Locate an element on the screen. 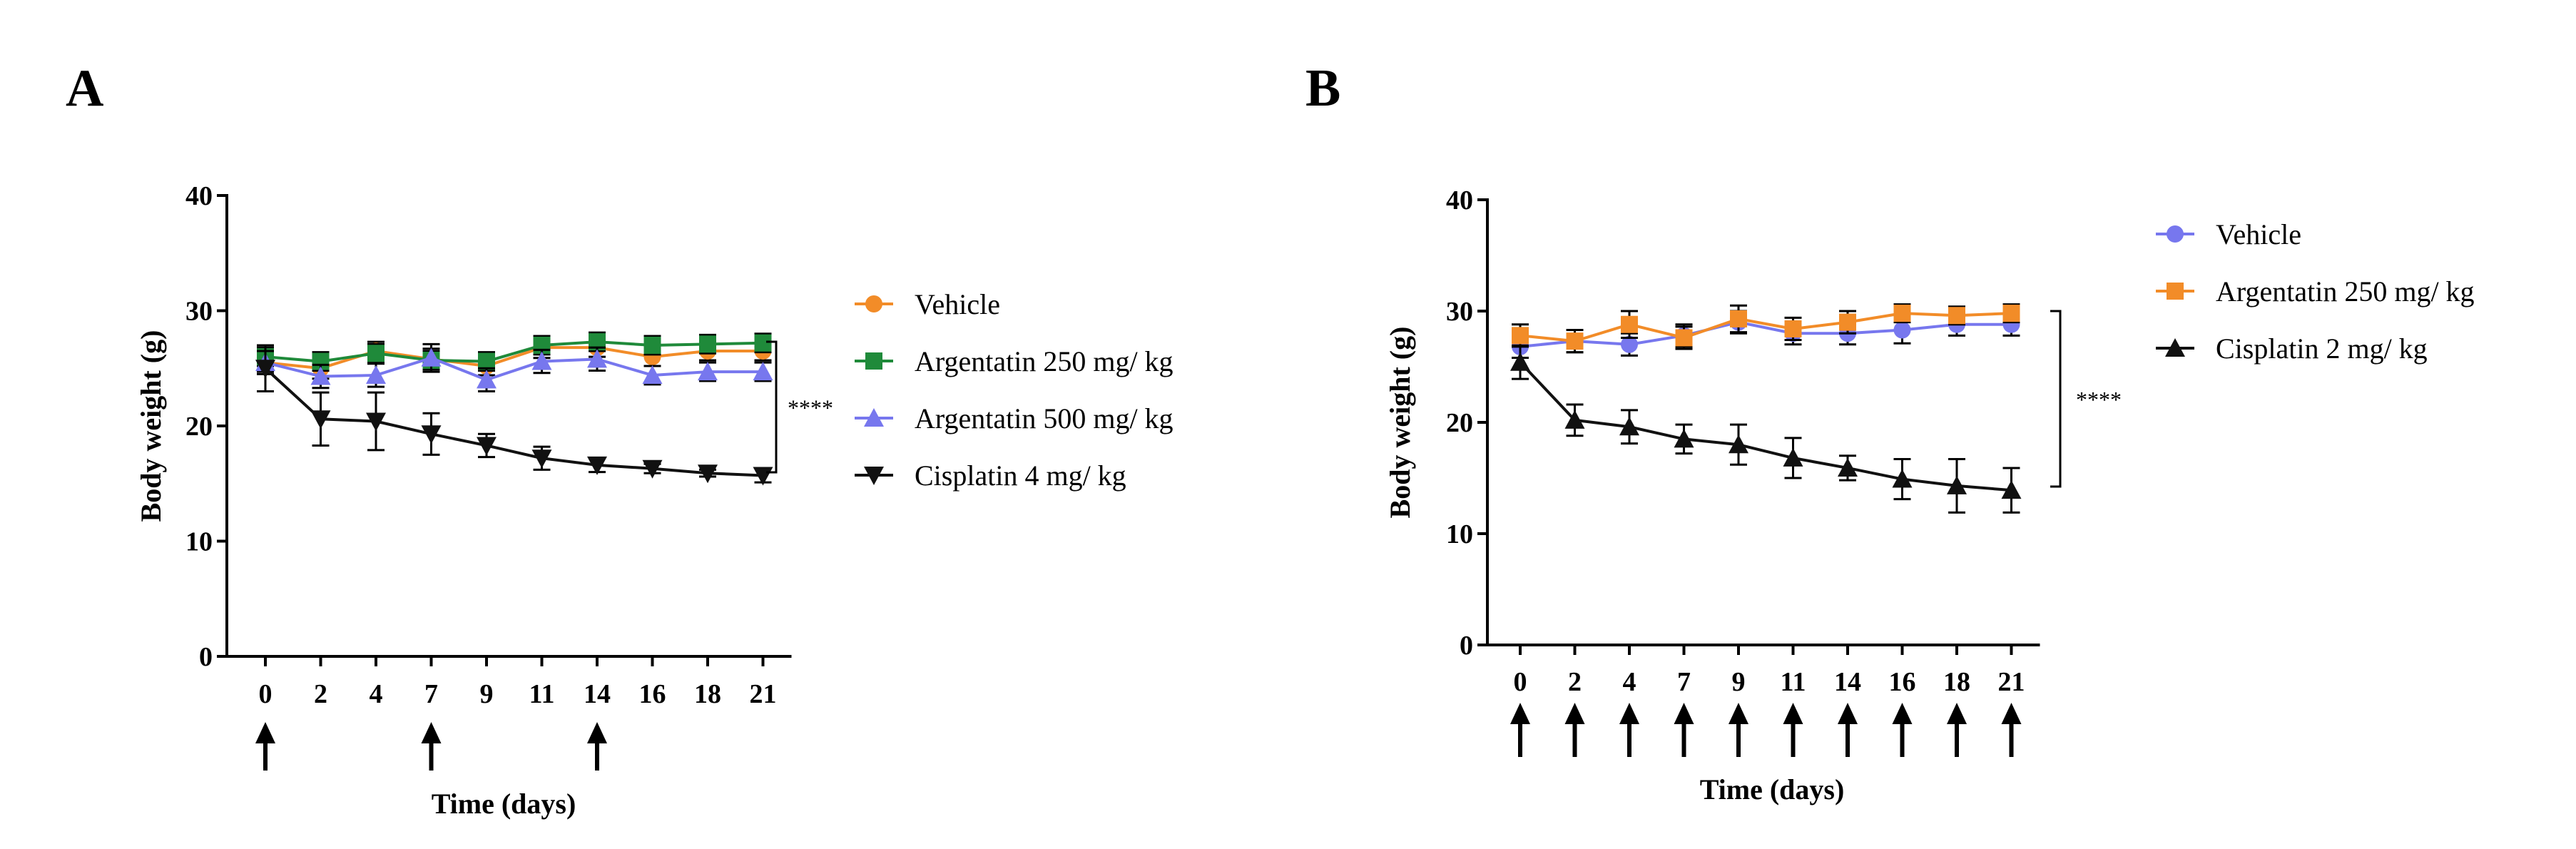 Image resolution: width=2576 pixels, height=849 pixels. x-tick-label: 2 is located at coordinates (320, 694).